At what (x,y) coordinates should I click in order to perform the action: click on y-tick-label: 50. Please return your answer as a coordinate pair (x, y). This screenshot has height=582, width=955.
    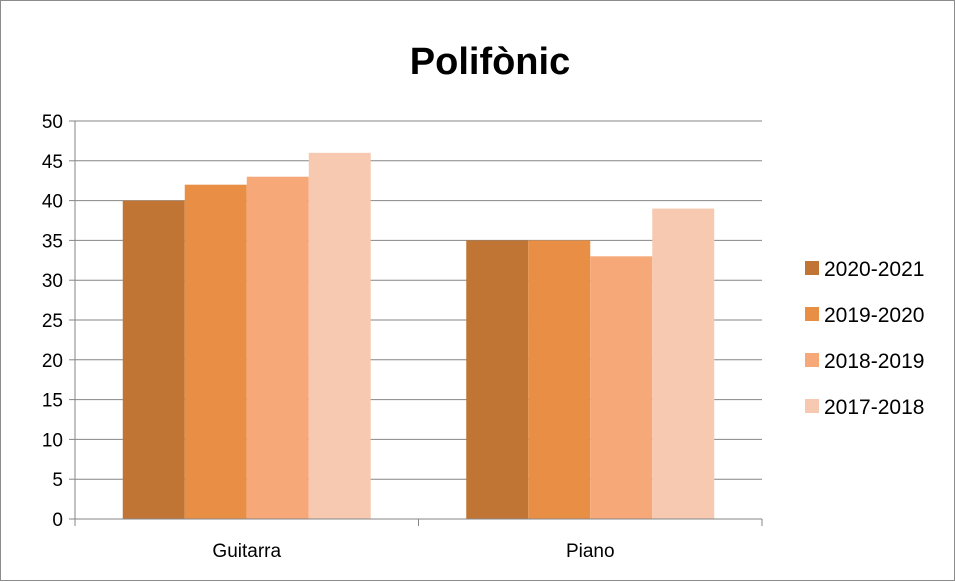
    Looking at the image, I should click on (52, 122).